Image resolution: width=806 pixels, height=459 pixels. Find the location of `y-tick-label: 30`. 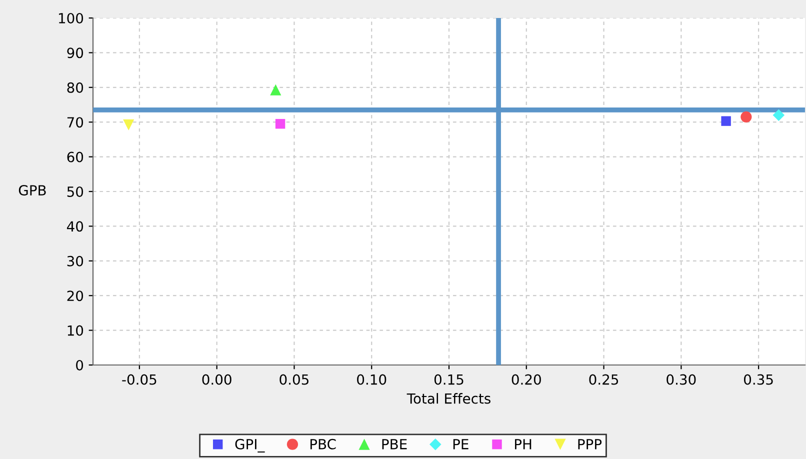

y-tick-label: 30 is located at coordinates (75, 261).